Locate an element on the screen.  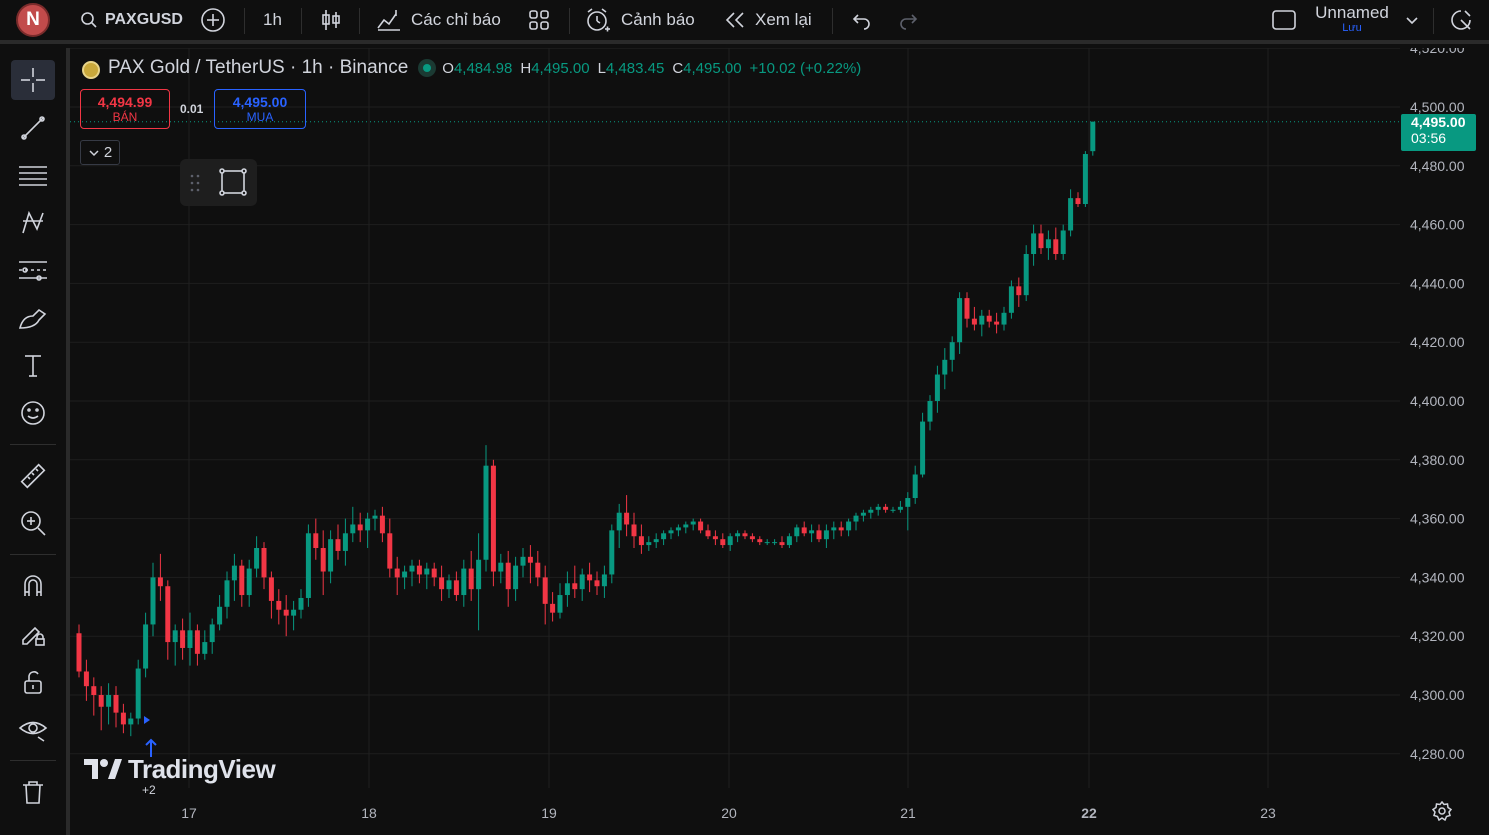
pencil-lock-icon is located at coordinates (33, 636).